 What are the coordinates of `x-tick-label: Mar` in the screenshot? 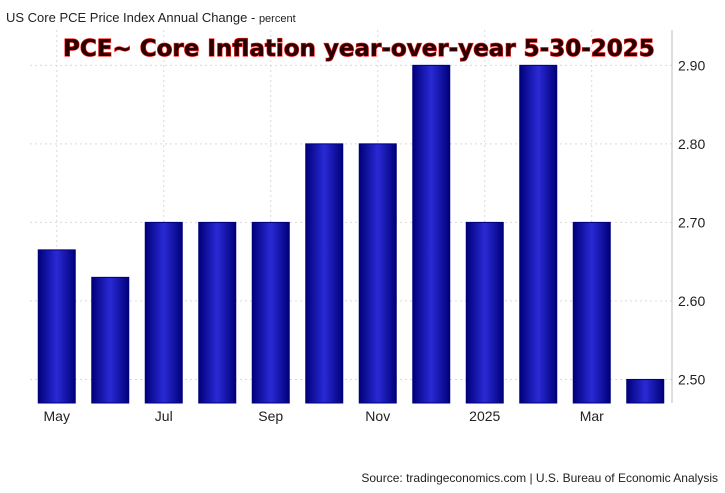 It's located at (592, 416).